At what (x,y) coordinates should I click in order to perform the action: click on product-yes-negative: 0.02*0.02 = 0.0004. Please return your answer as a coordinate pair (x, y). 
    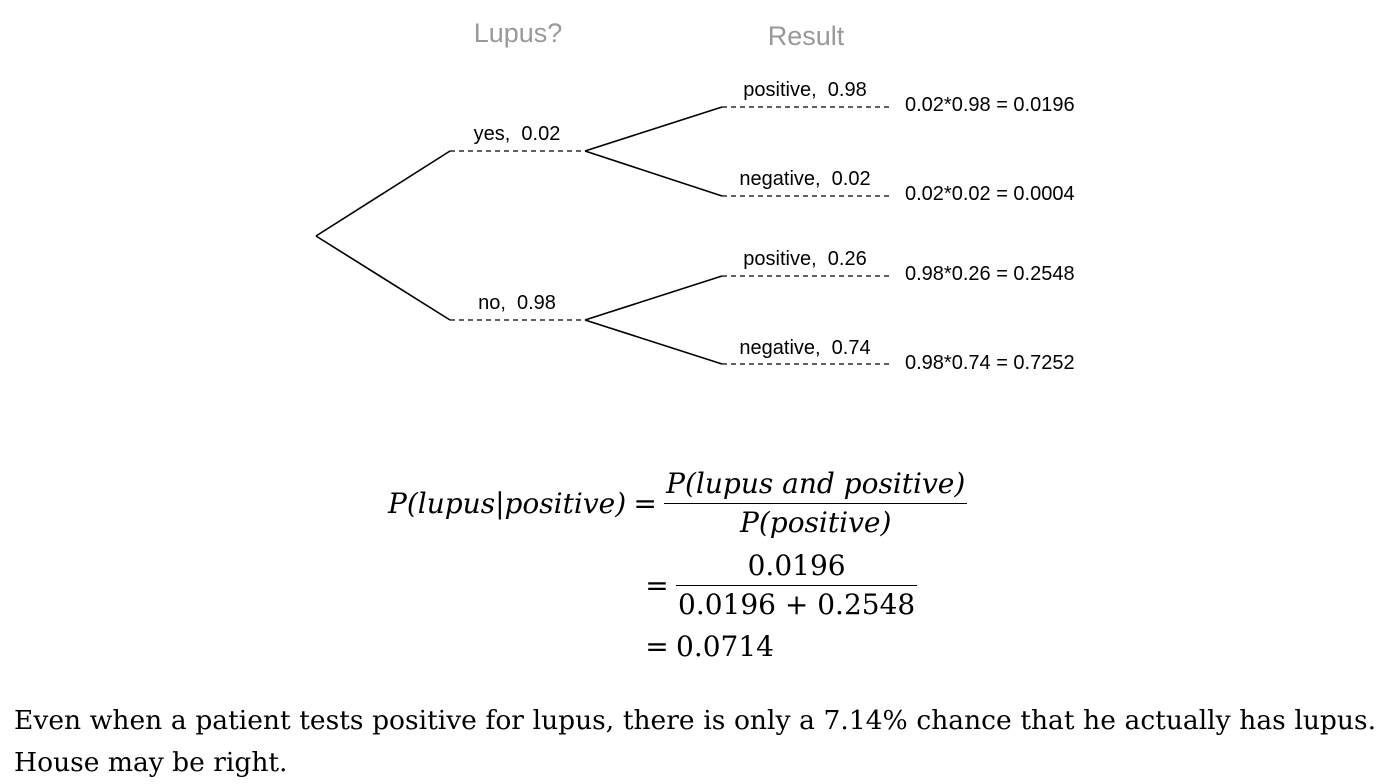
    Looking at the image, I should click on (990, 194).